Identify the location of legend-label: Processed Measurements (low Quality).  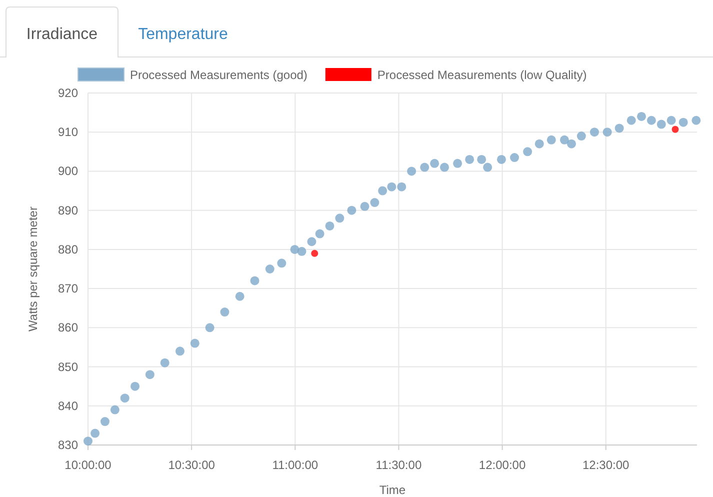
(482, 75).